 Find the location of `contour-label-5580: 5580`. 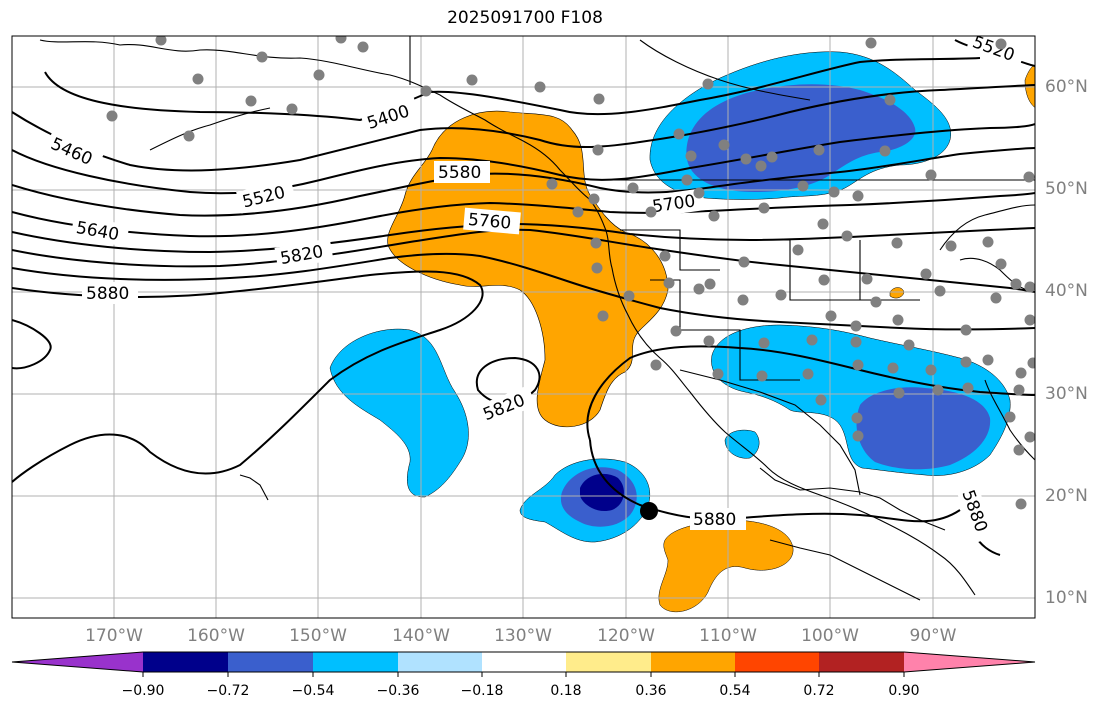

contour-label-5580: 5580 is located at coordinates (459, 173).